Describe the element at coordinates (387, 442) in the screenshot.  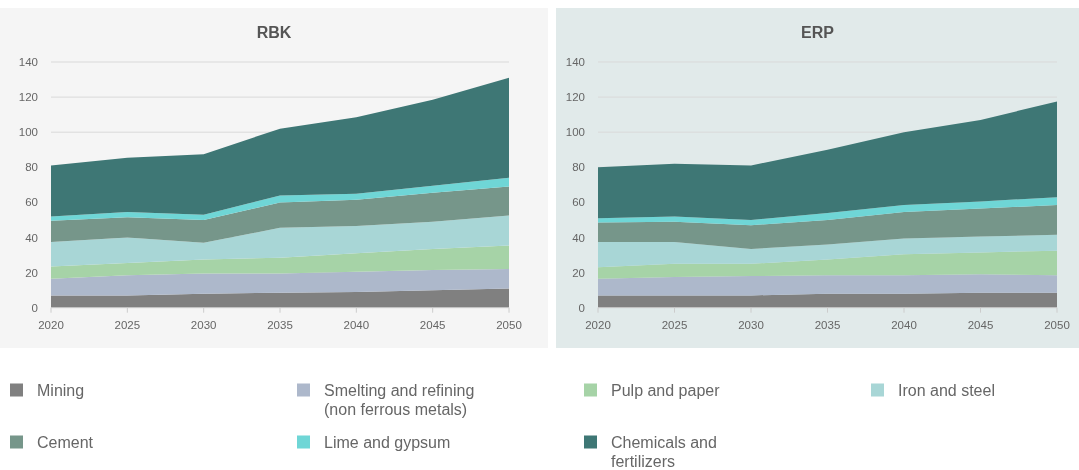
I see `legend-label: Lime and gypsum` at that location.